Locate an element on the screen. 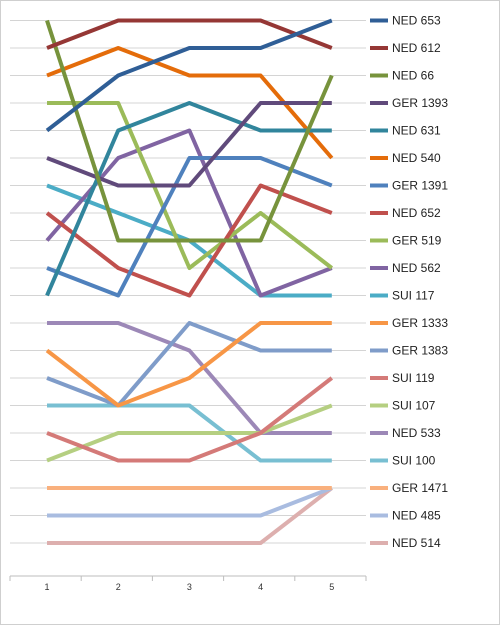  legend-label: SUI 107 is located at coordinates (414, 406).